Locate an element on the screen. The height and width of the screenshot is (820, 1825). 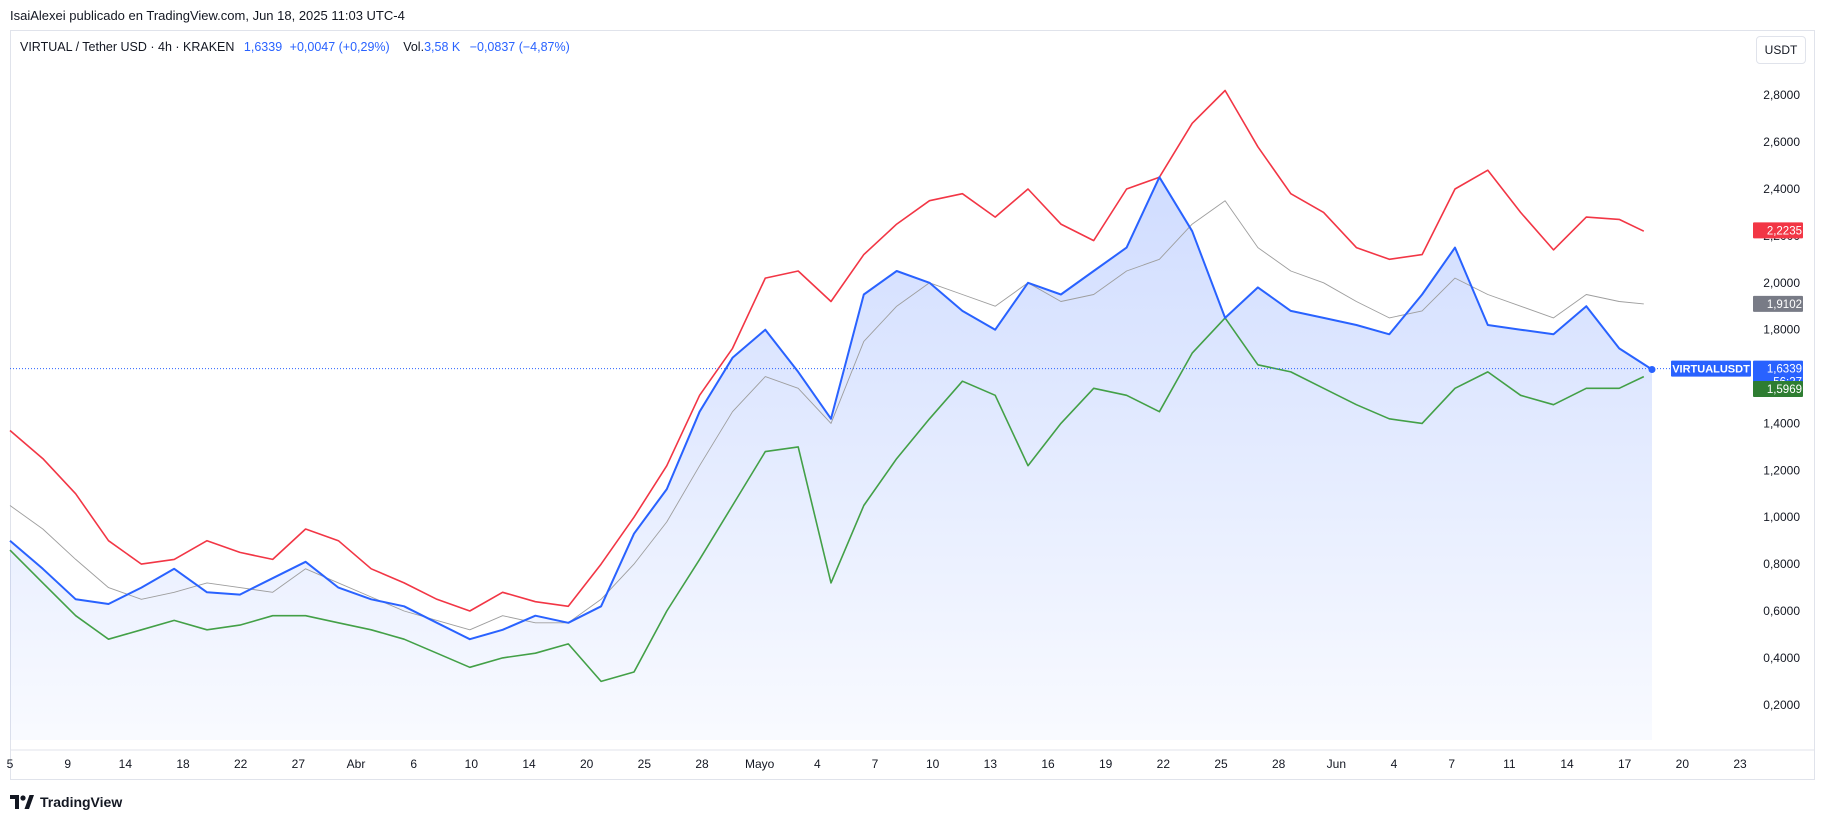
legend-vol-change: −0,0837 (−4,87%) is located at coordinates (519, 47).